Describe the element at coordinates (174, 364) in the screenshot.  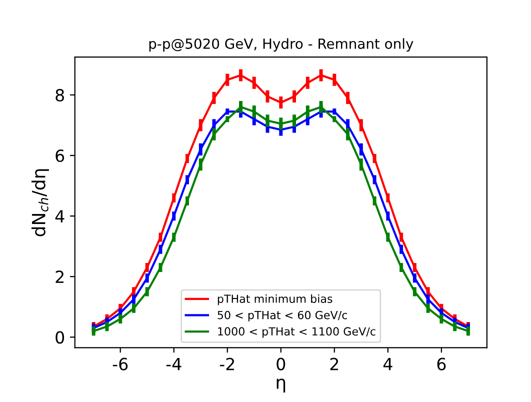
I see `x-tick-label: -4` at that location.